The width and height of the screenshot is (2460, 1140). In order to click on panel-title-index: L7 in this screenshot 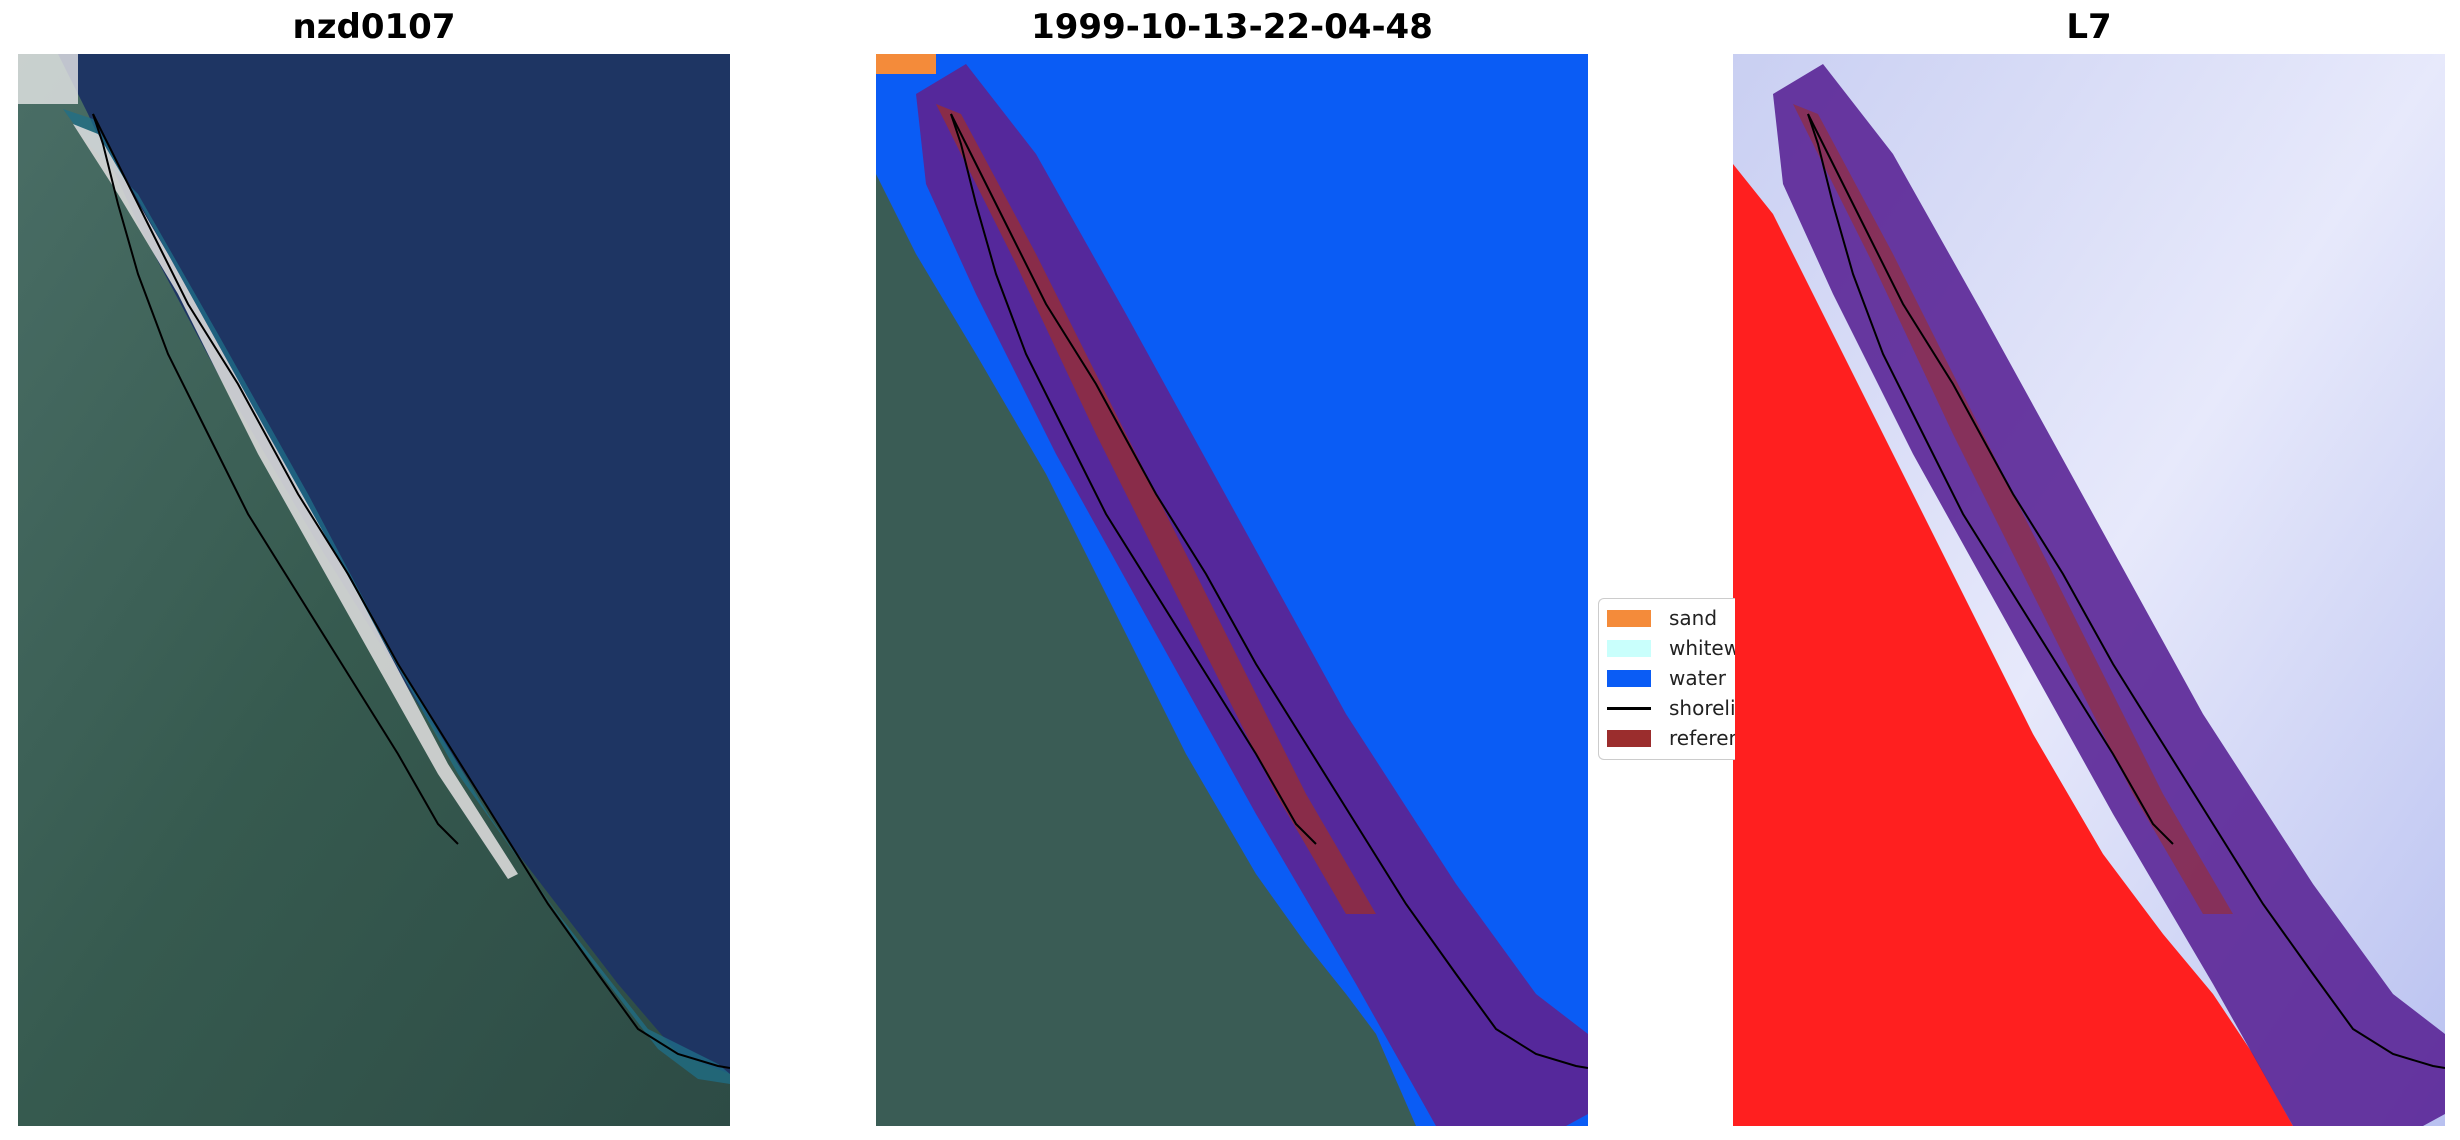, I will do `click(2089, 27)`.